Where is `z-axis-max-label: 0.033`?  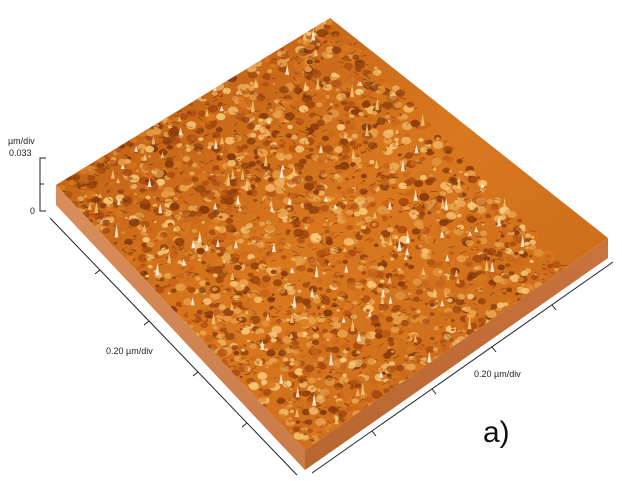
z-axis-max-label: 0.033 is located at coordinates (20, 153).